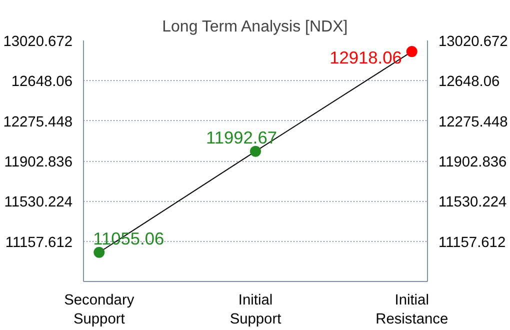 This screenshot has width=510, height=330. I want to click on chart-title: Long Term Analysis [NDX], so click(255, 27).